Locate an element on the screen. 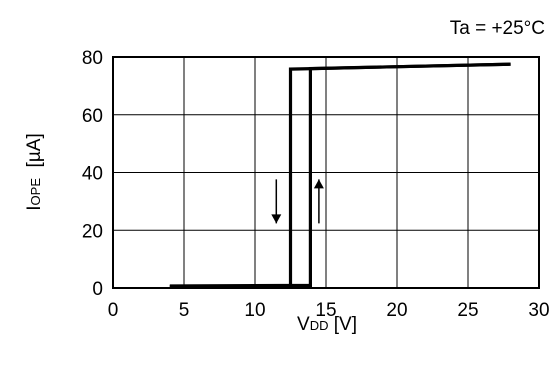 The image size is (556, 365). y-axis-label-sub: OPE is located at coordinates (35, 192).